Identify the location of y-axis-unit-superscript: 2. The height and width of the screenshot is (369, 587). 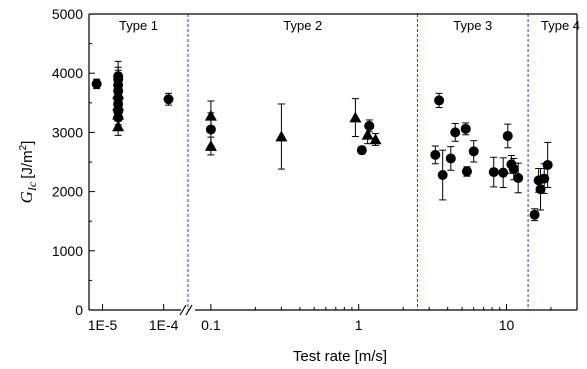
(23, 147).